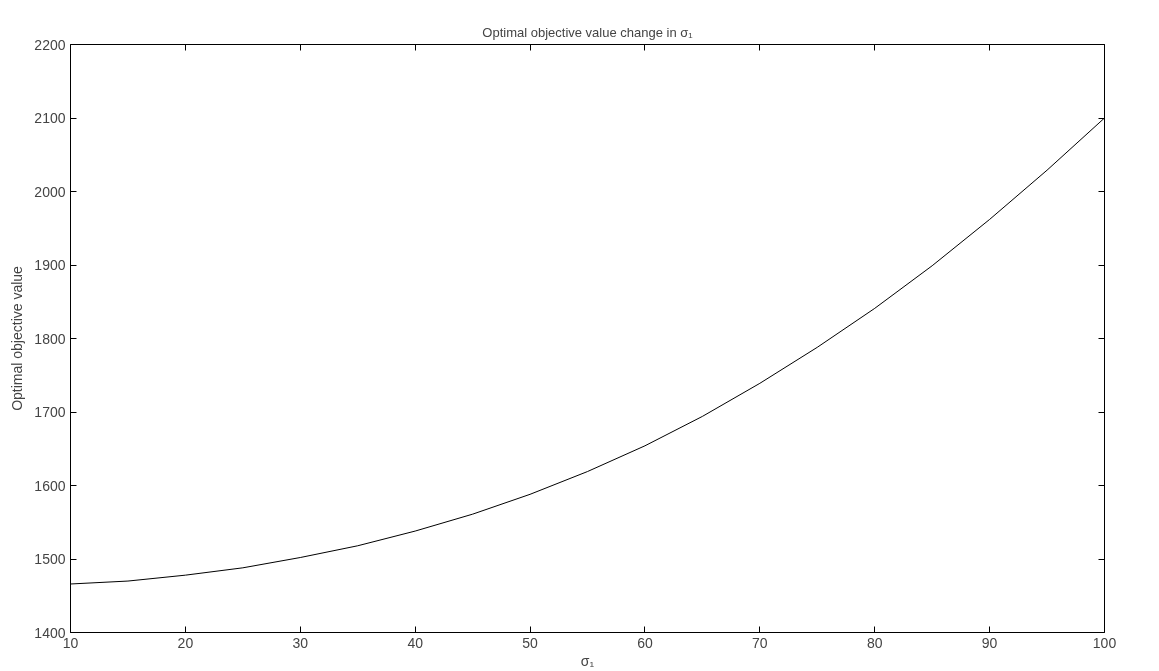 The width and height of the screenshot is (1159, 671). Describe the element at coordinates (185, 642) in the screenshot. I see `x-tick-label: 20` at that location.